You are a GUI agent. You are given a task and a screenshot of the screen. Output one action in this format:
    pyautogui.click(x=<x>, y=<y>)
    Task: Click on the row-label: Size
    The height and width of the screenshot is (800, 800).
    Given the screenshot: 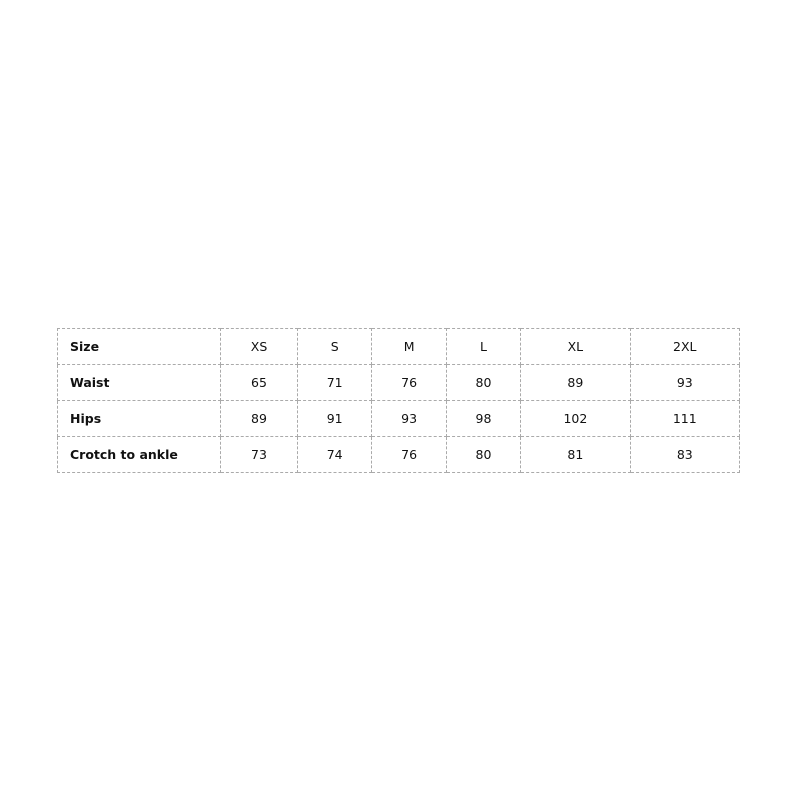 What is the action you would take?
    pyautogui.click(x=139, y=346)
    